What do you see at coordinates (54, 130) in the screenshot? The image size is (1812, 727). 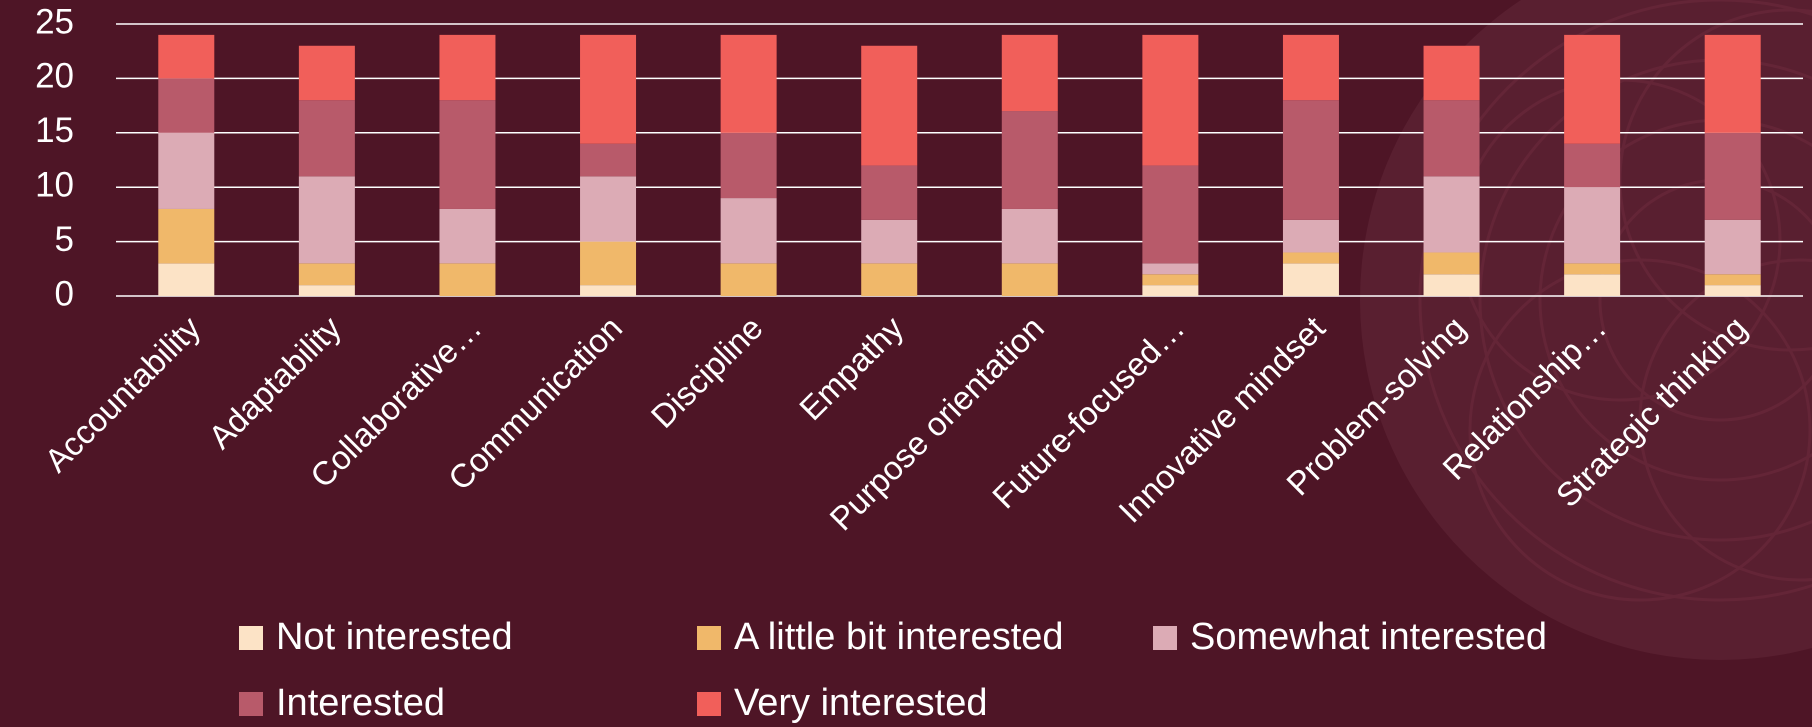 I see `y-tick-label: 15` at bounding box center [54, 130].